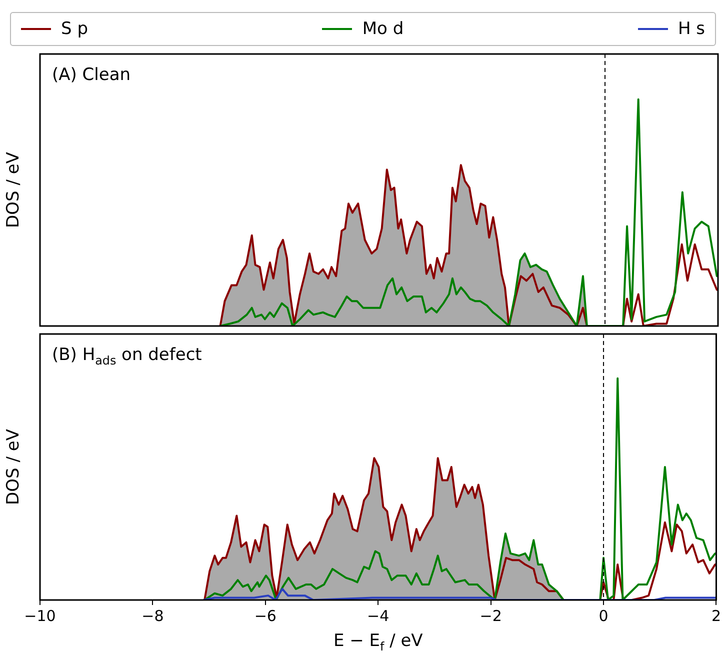  I want to click on x-tick-label: −6, so click(265, 615).